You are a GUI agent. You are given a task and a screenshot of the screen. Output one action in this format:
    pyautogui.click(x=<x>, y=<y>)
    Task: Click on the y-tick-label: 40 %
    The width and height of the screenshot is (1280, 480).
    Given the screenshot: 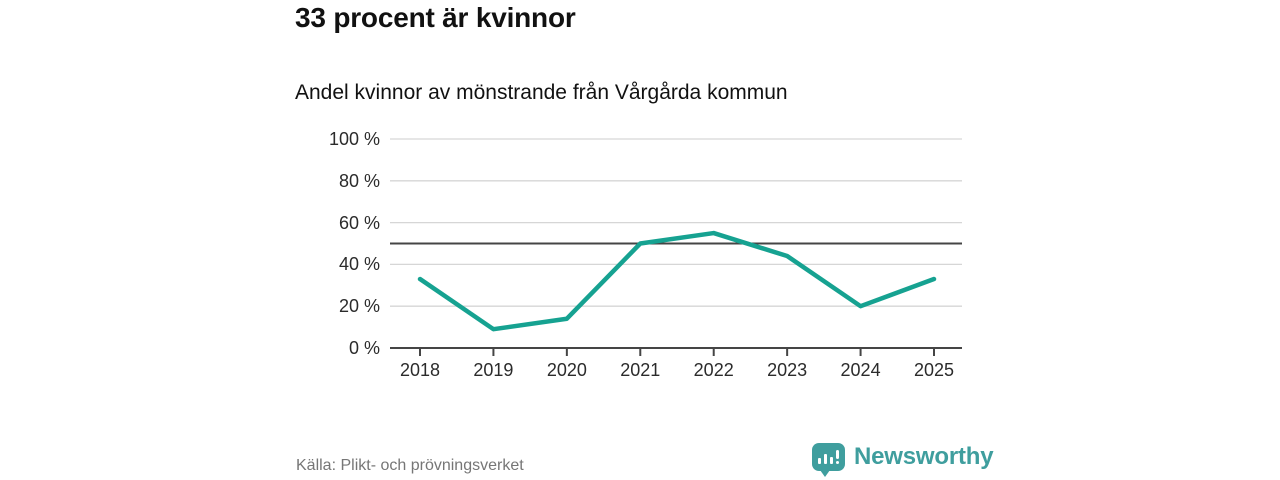 What is the action you would take?
    pyautogui.click(x=359, y=264)
    